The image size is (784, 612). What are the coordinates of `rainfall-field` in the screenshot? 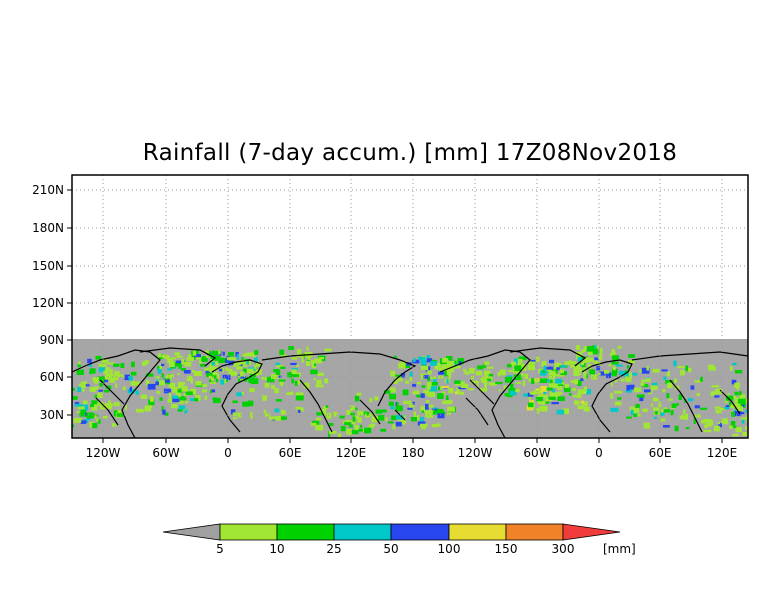 It's located at (413, 388).